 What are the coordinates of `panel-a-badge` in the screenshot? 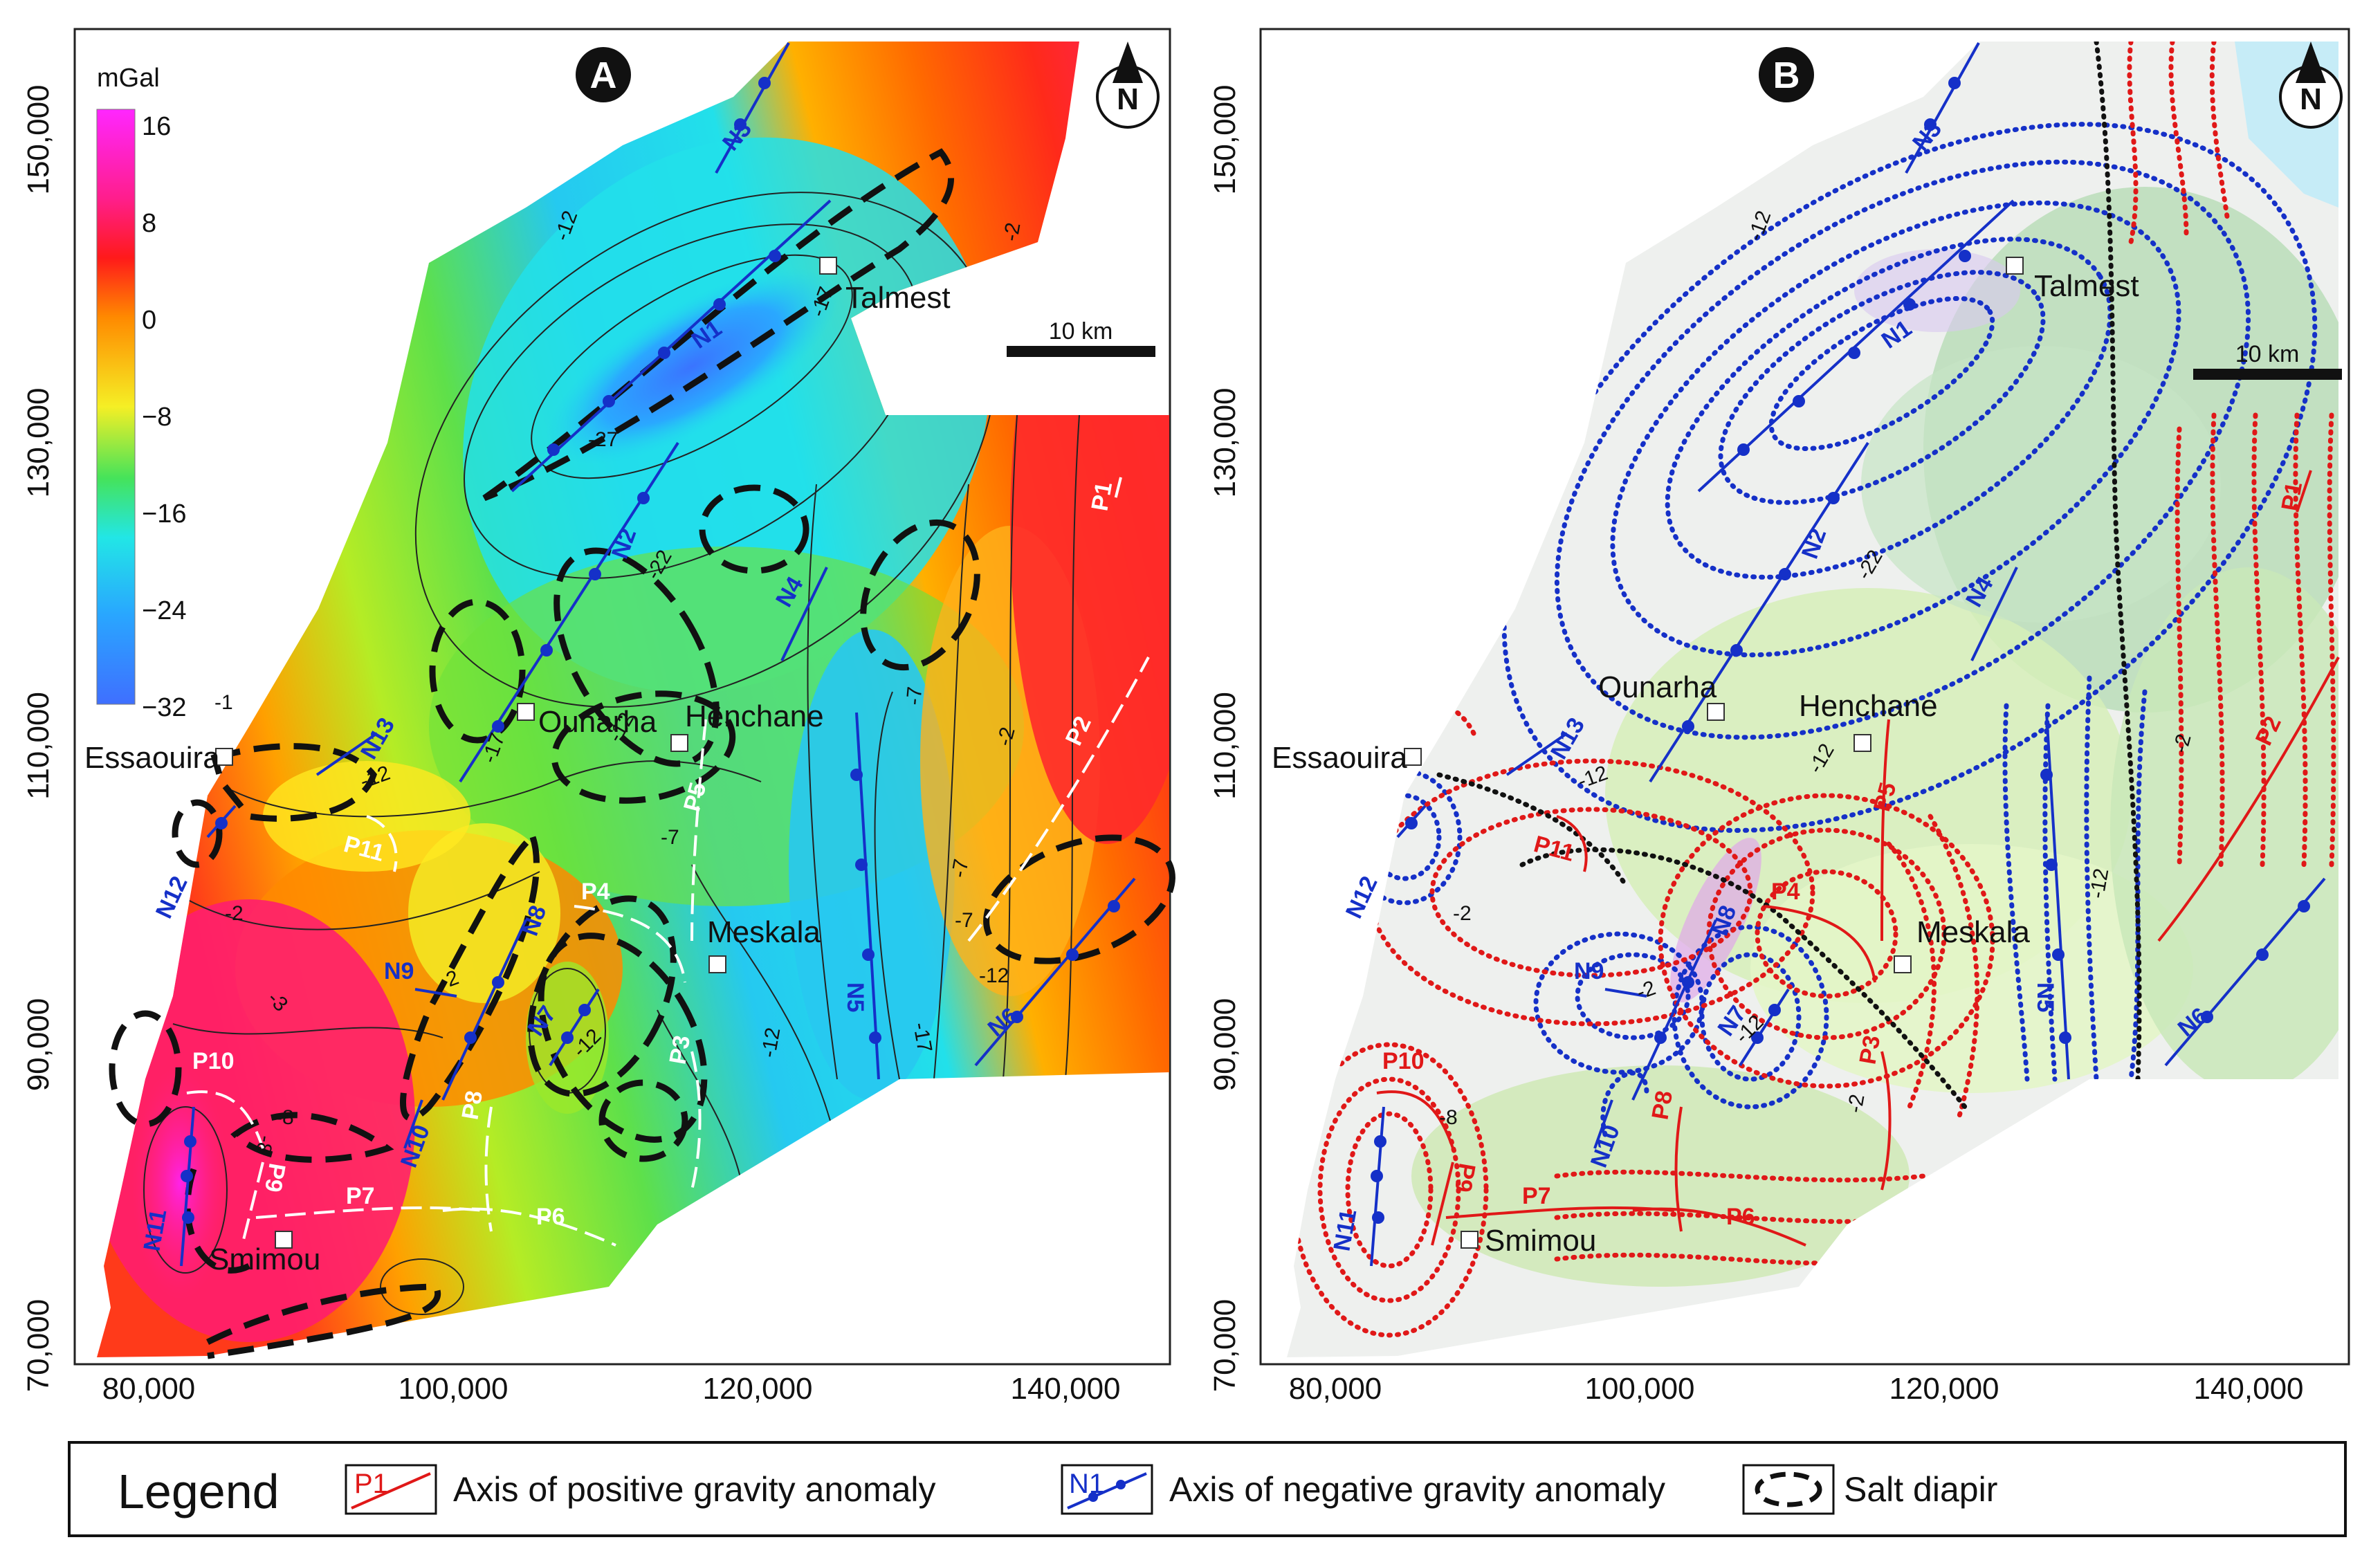 It's located at (603, 74).